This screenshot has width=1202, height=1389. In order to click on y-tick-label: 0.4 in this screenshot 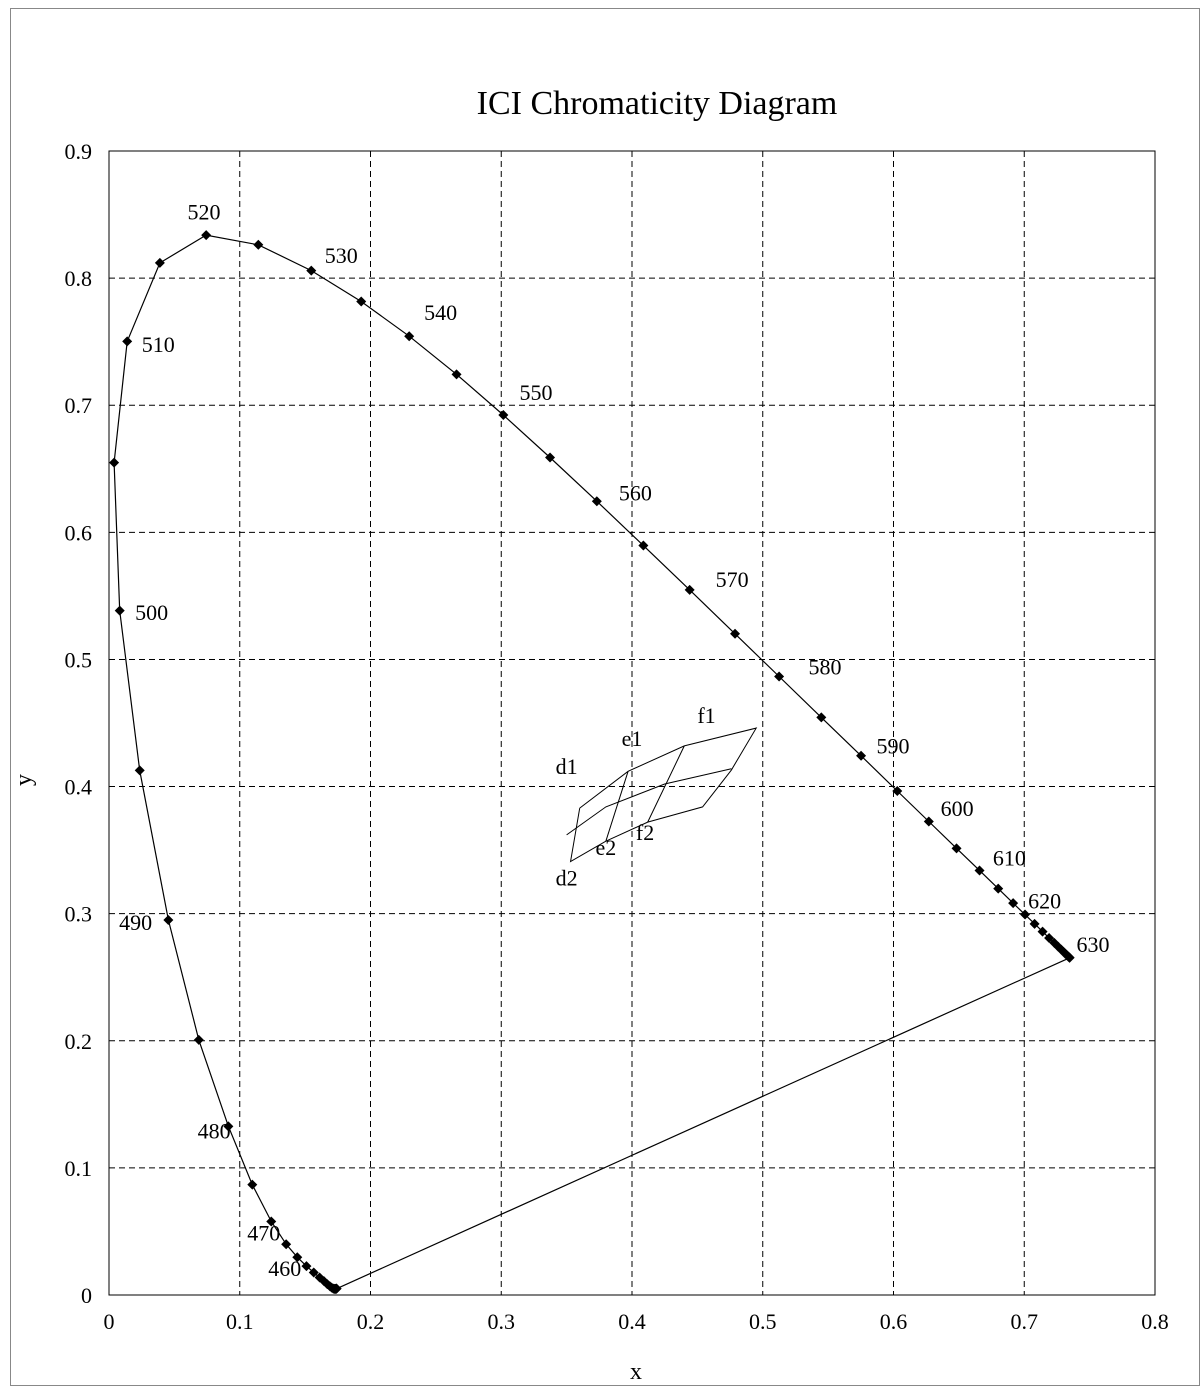, I will do `click(79, 787)`.